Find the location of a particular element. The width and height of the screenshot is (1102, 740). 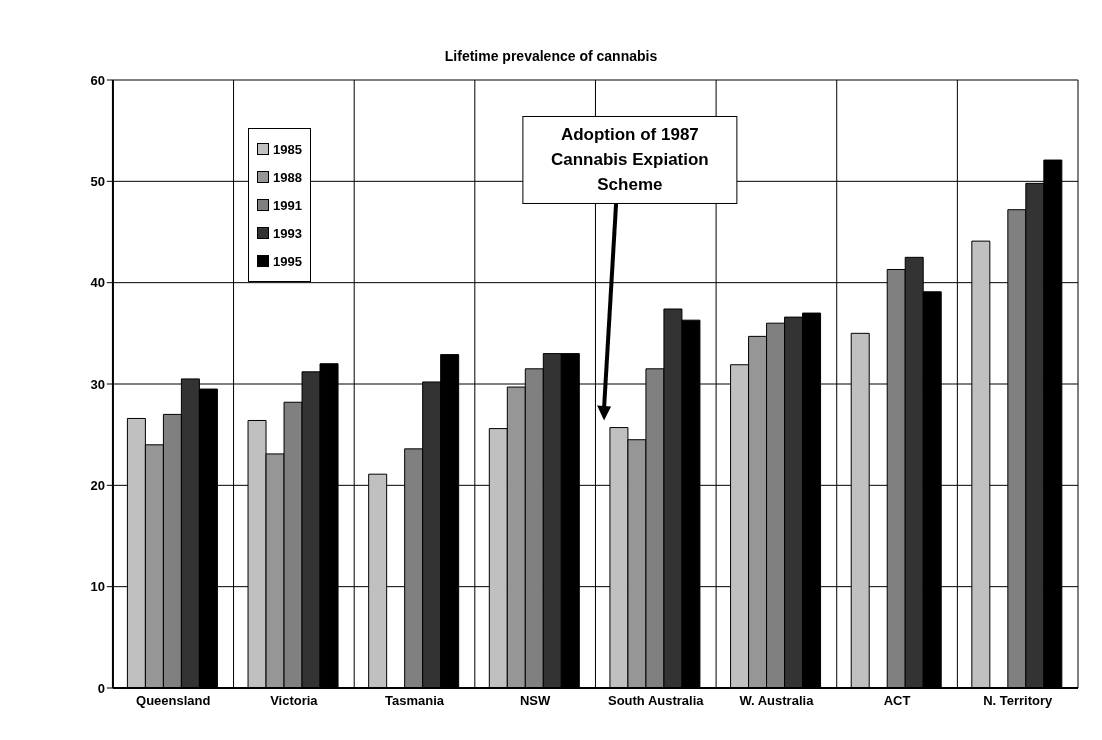

legend-label: 1993 is located at coordinates (287, 233).